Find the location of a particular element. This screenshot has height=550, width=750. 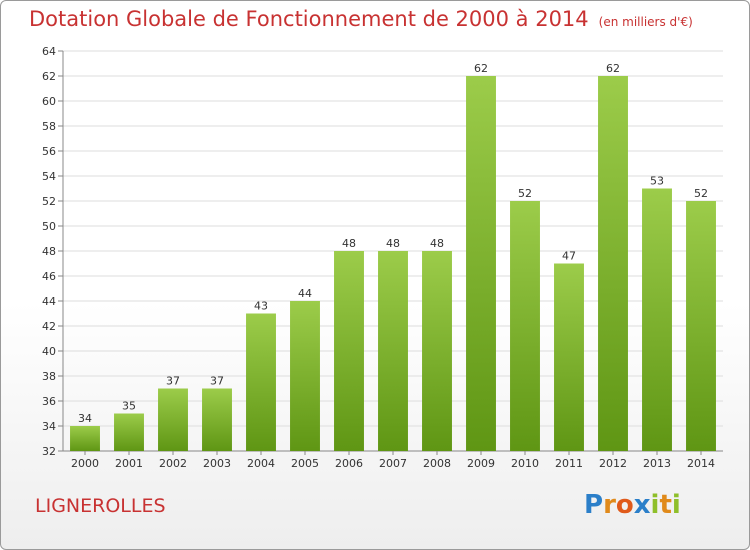

bar-value-label: 47 is located at coordinates (569, 256).